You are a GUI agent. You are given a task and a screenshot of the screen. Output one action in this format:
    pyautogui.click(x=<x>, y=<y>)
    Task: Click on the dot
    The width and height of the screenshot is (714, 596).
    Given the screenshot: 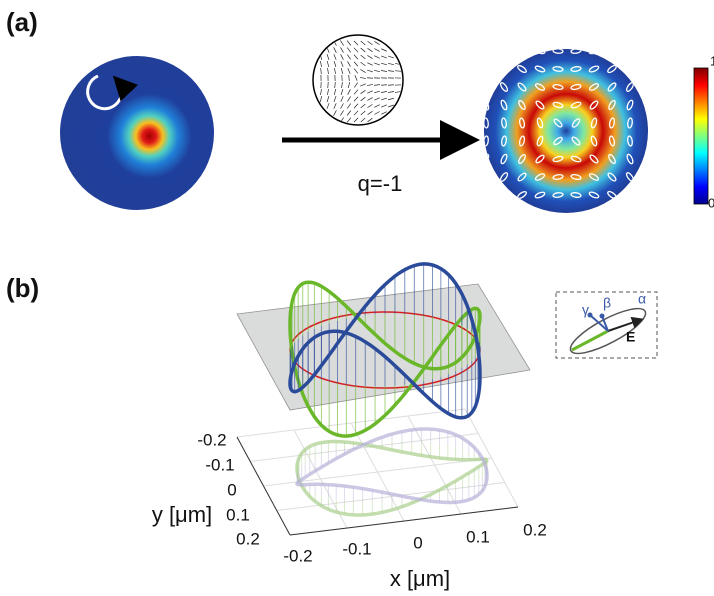 What is the action you would take?
    pyautogui.click(x=602, y=316)
    